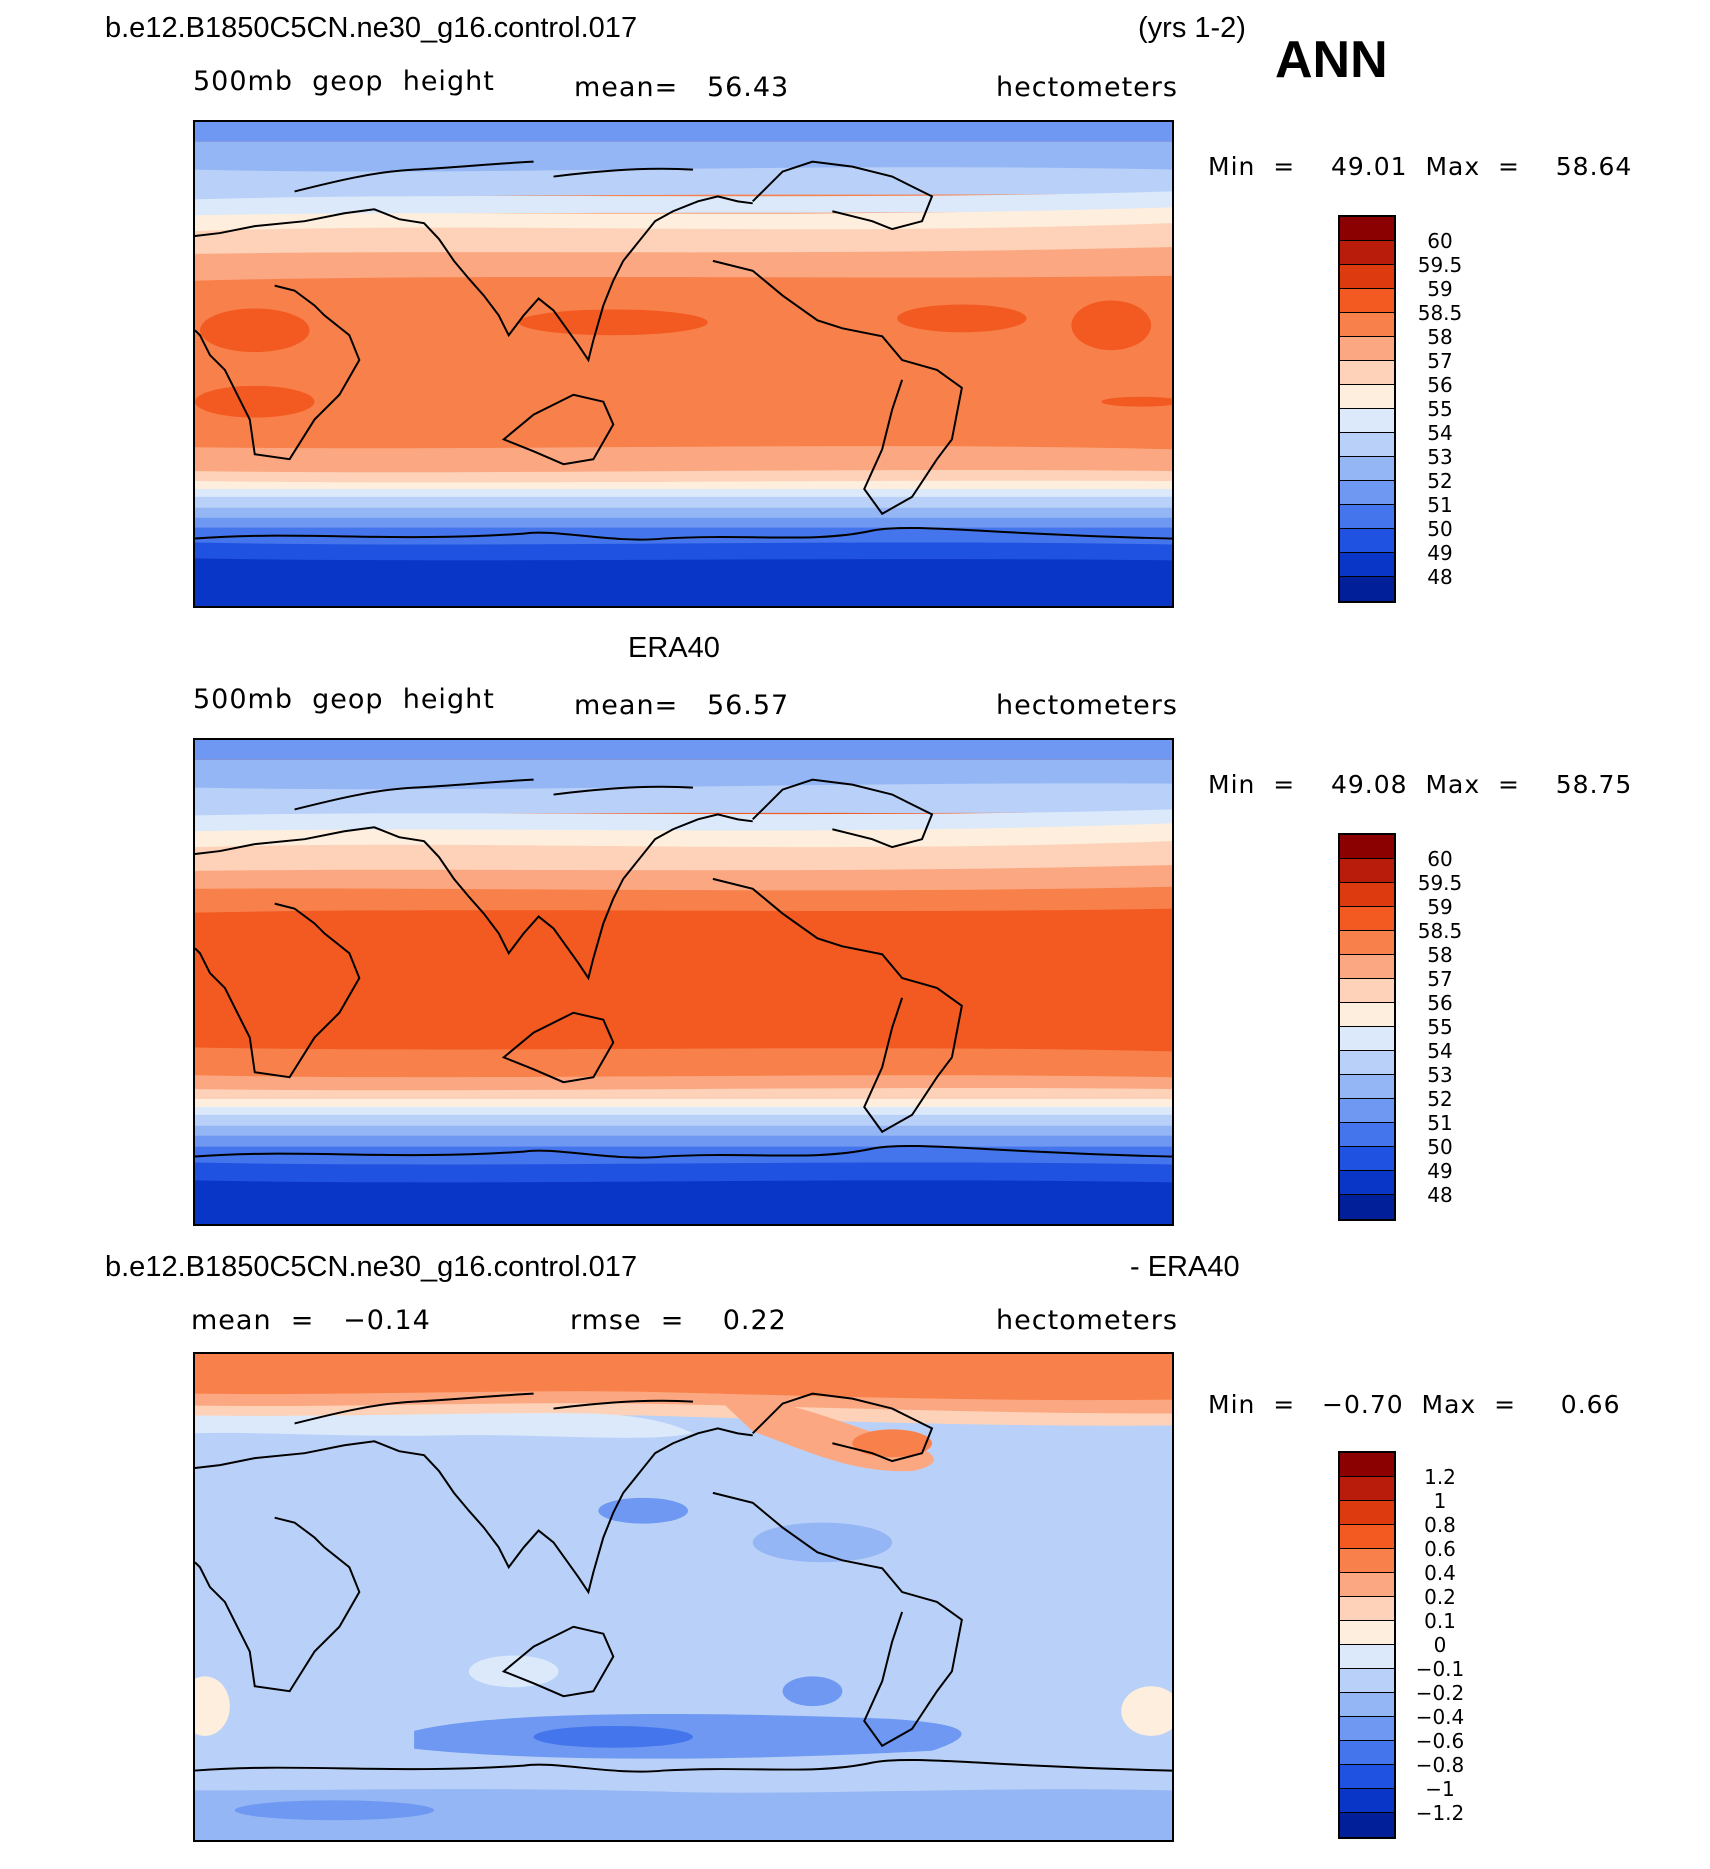 This screenshot has width=1710, height=1869. I want to click on panel2-level-label: 51, so click(1440, 1123).